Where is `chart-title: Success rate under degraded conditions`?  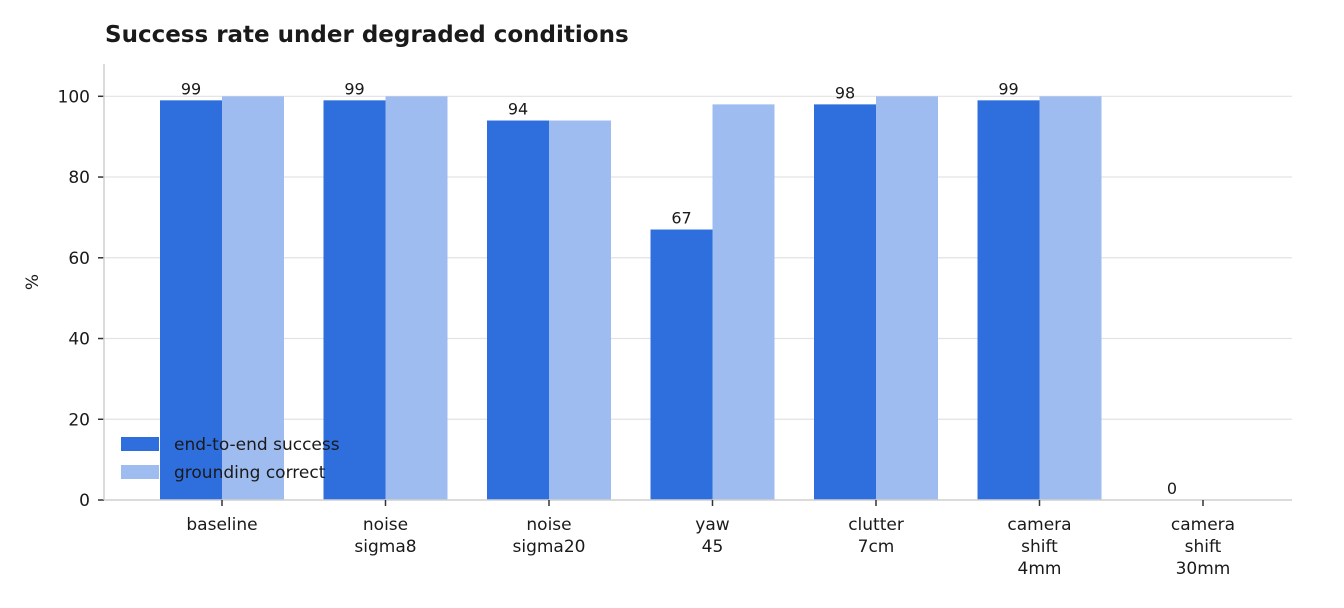
chart-title: Success rate under degraded conditions is located at coordinates (367, 35).